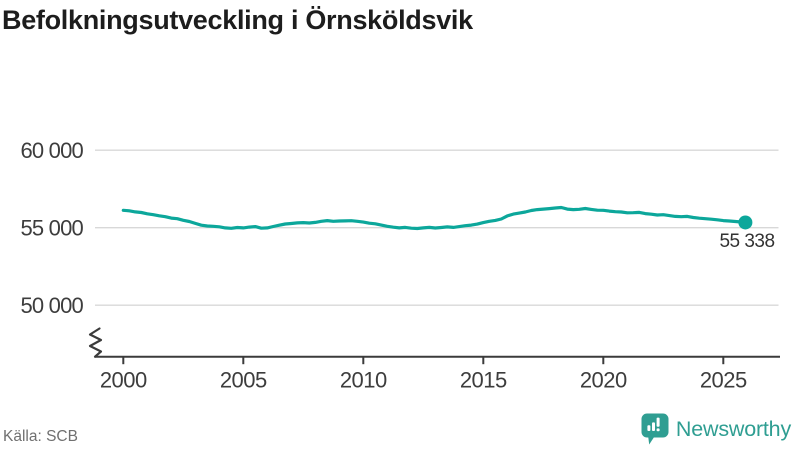 The width and height of the screenshot is (800, 450). I want to click on y-tick-label: 55 000, so click(52, 228).